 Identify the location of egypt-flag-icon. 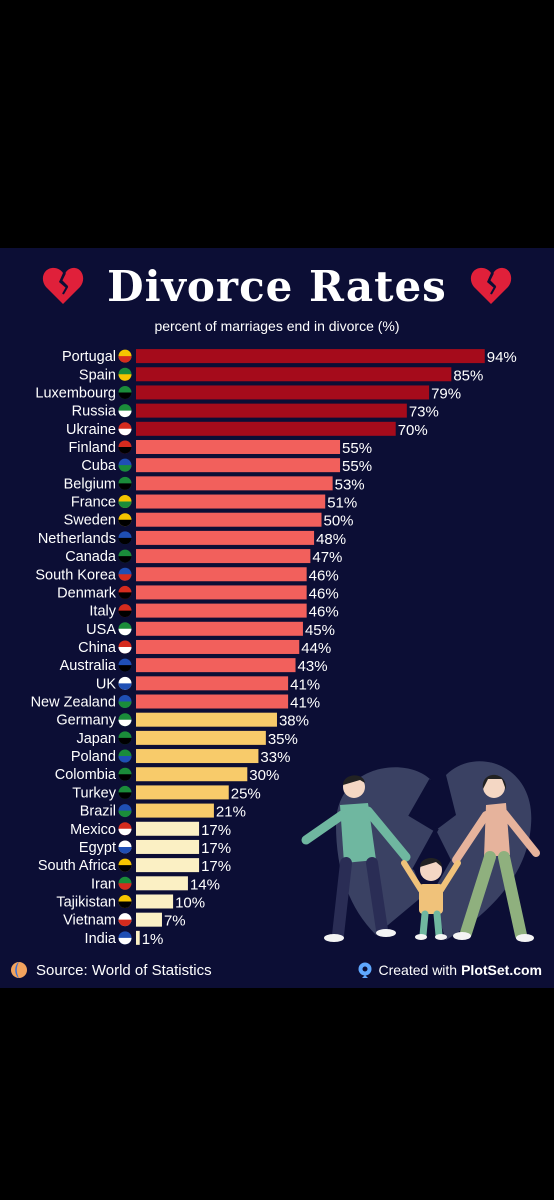
(125, 847).